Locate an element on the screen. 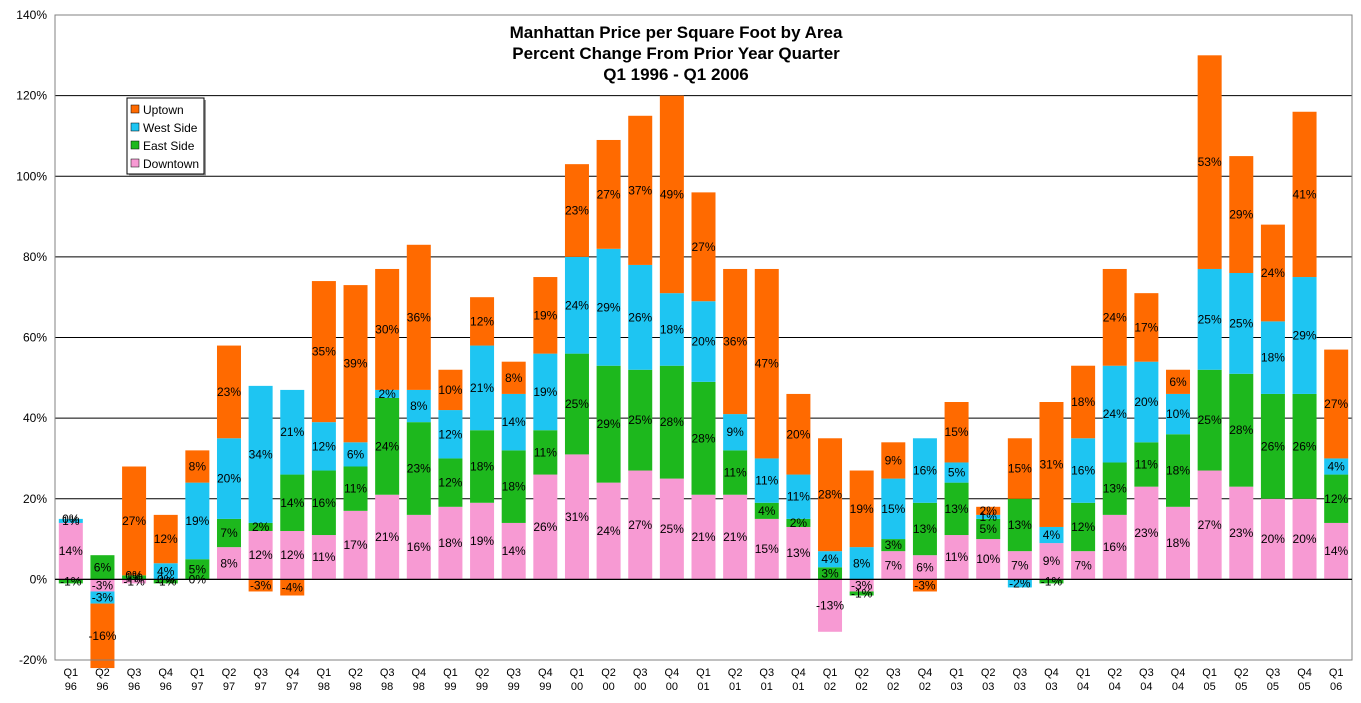 The width and height of the screenshot is (1361, 703). legend: Uptown West Side East Side Downtown is located at coordinates (166, 136).